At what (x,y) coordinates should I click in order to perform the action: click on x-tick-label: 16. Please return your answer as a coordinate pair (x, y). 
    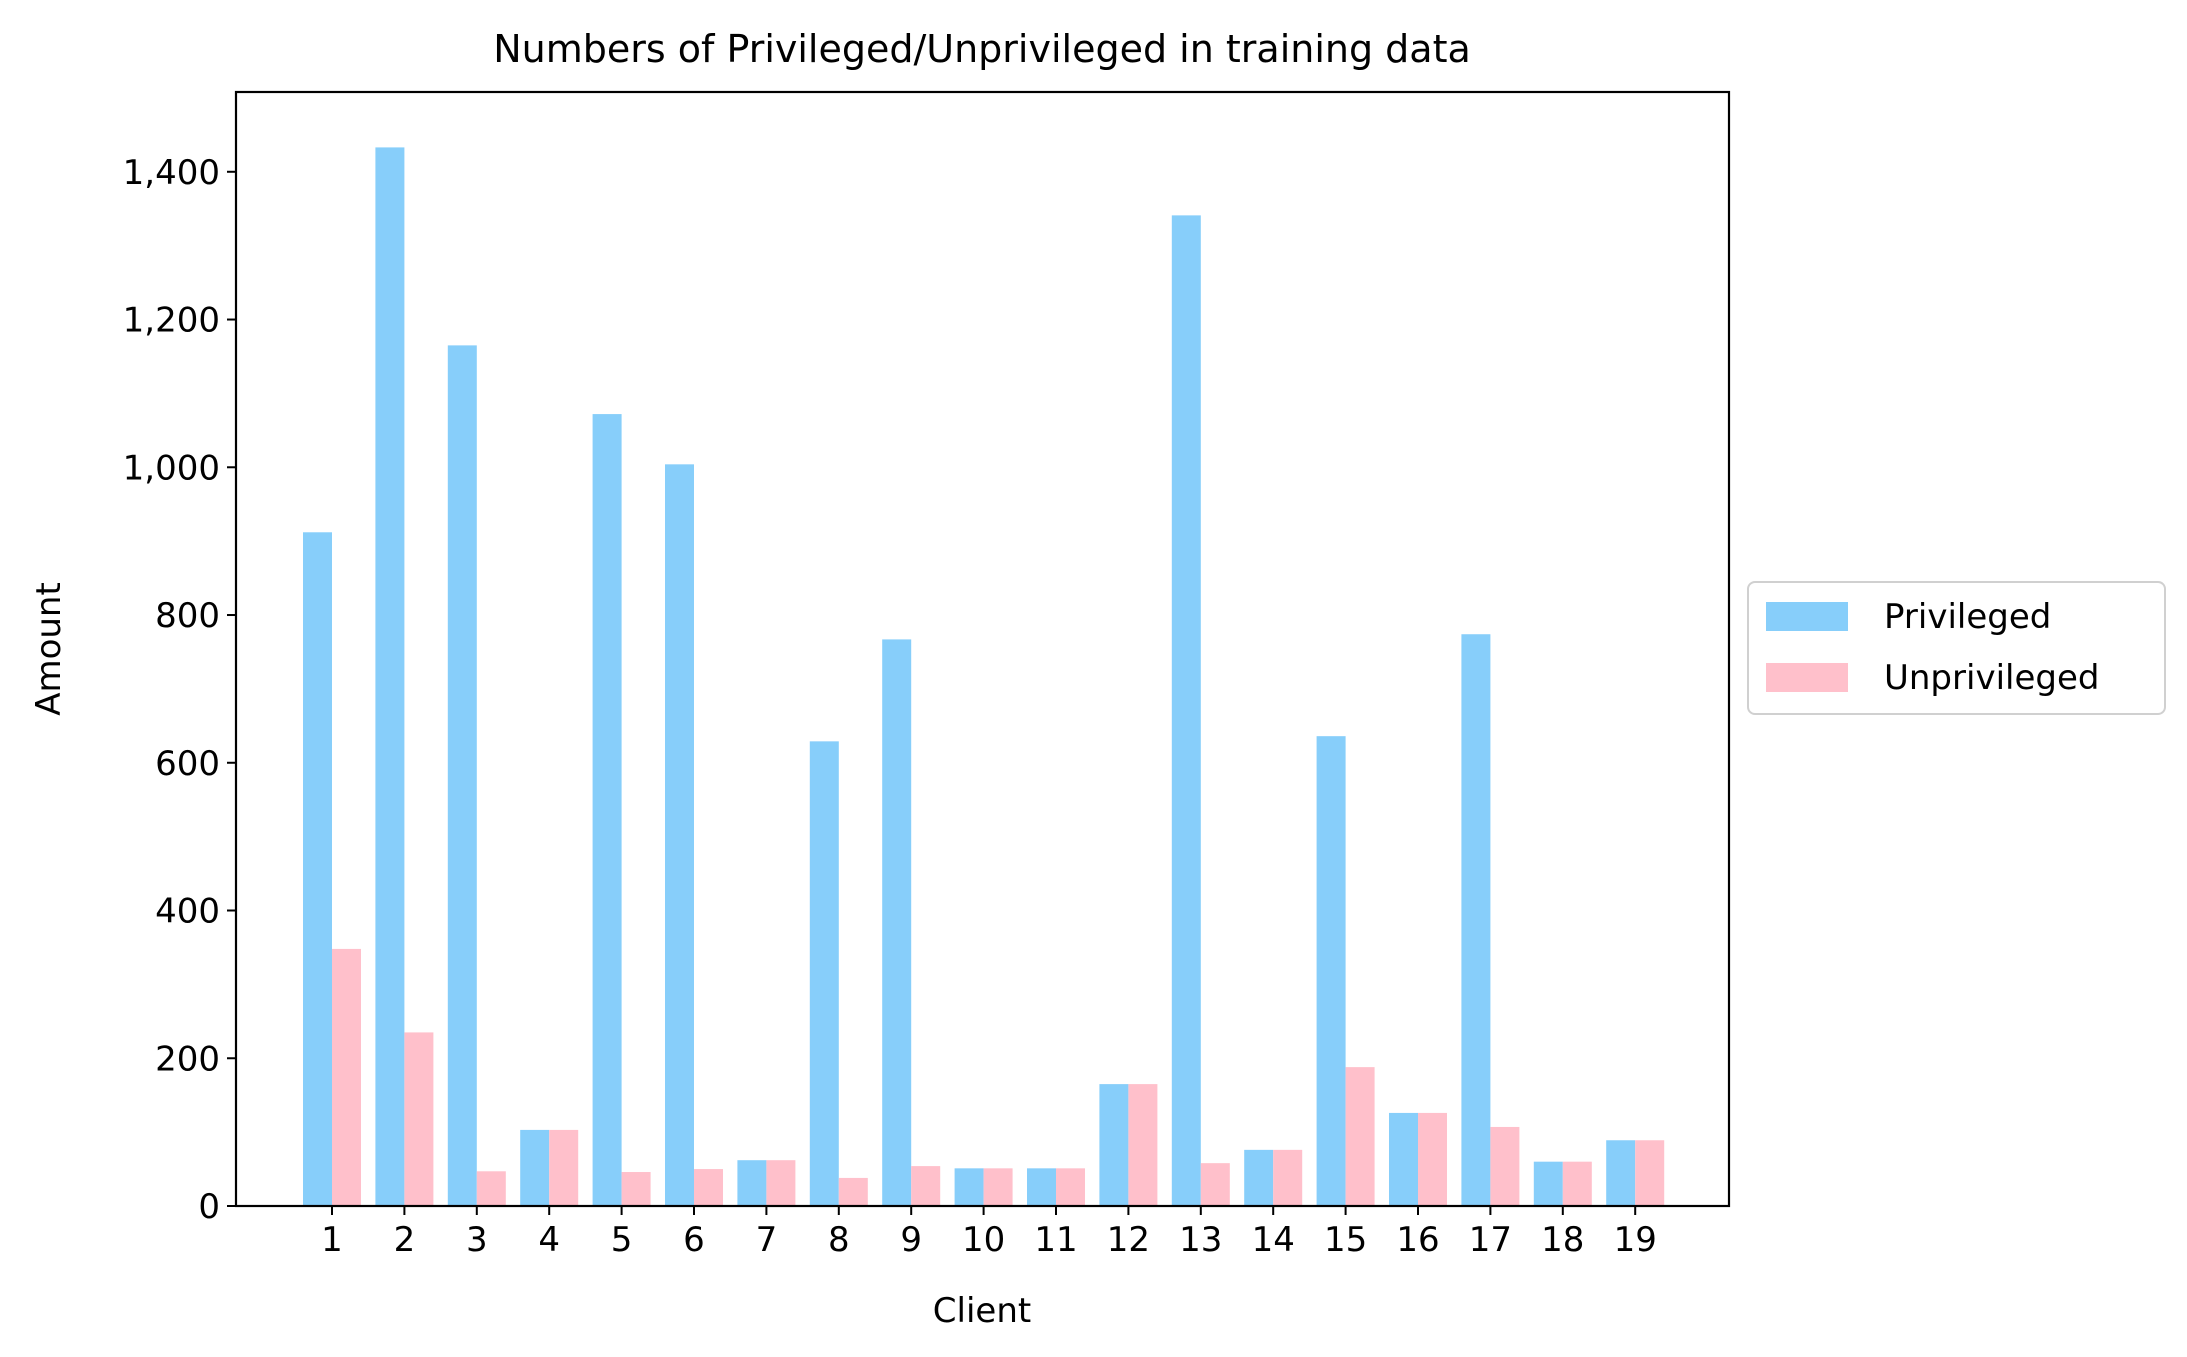
    Looking at the image, I should click on (1417, 1240).